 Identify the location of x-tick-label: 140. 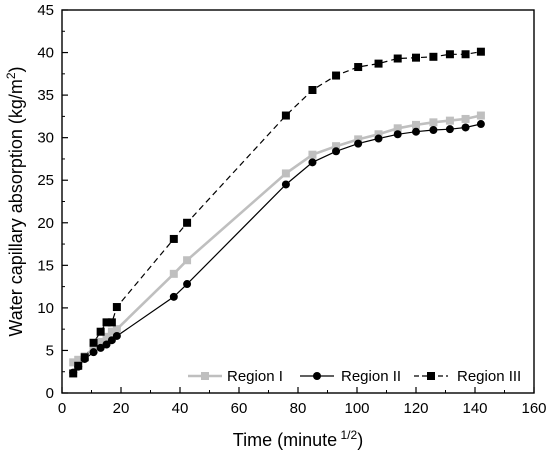
(474, 408).